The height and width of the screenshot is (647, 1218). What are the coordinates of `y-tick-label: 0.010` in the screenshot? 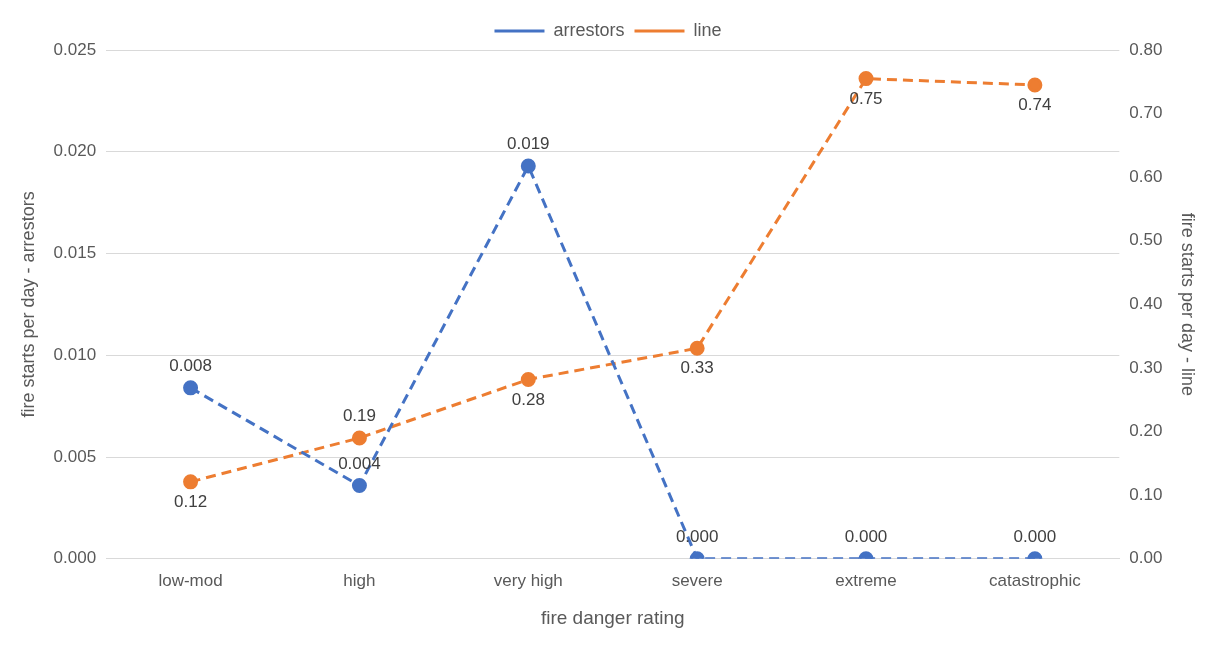 It's located at (75, 354).